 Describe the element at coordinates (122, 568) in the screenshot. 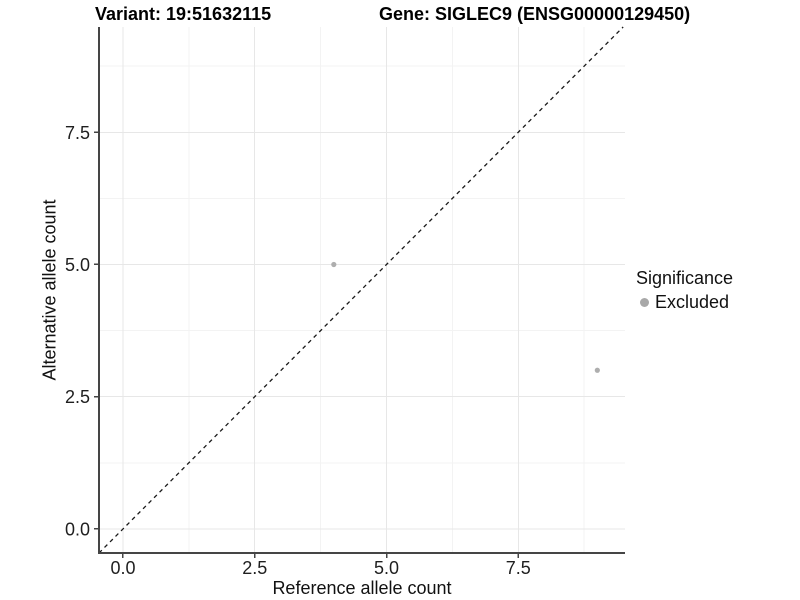

I see `x-tick-label: 0.0` at that location.